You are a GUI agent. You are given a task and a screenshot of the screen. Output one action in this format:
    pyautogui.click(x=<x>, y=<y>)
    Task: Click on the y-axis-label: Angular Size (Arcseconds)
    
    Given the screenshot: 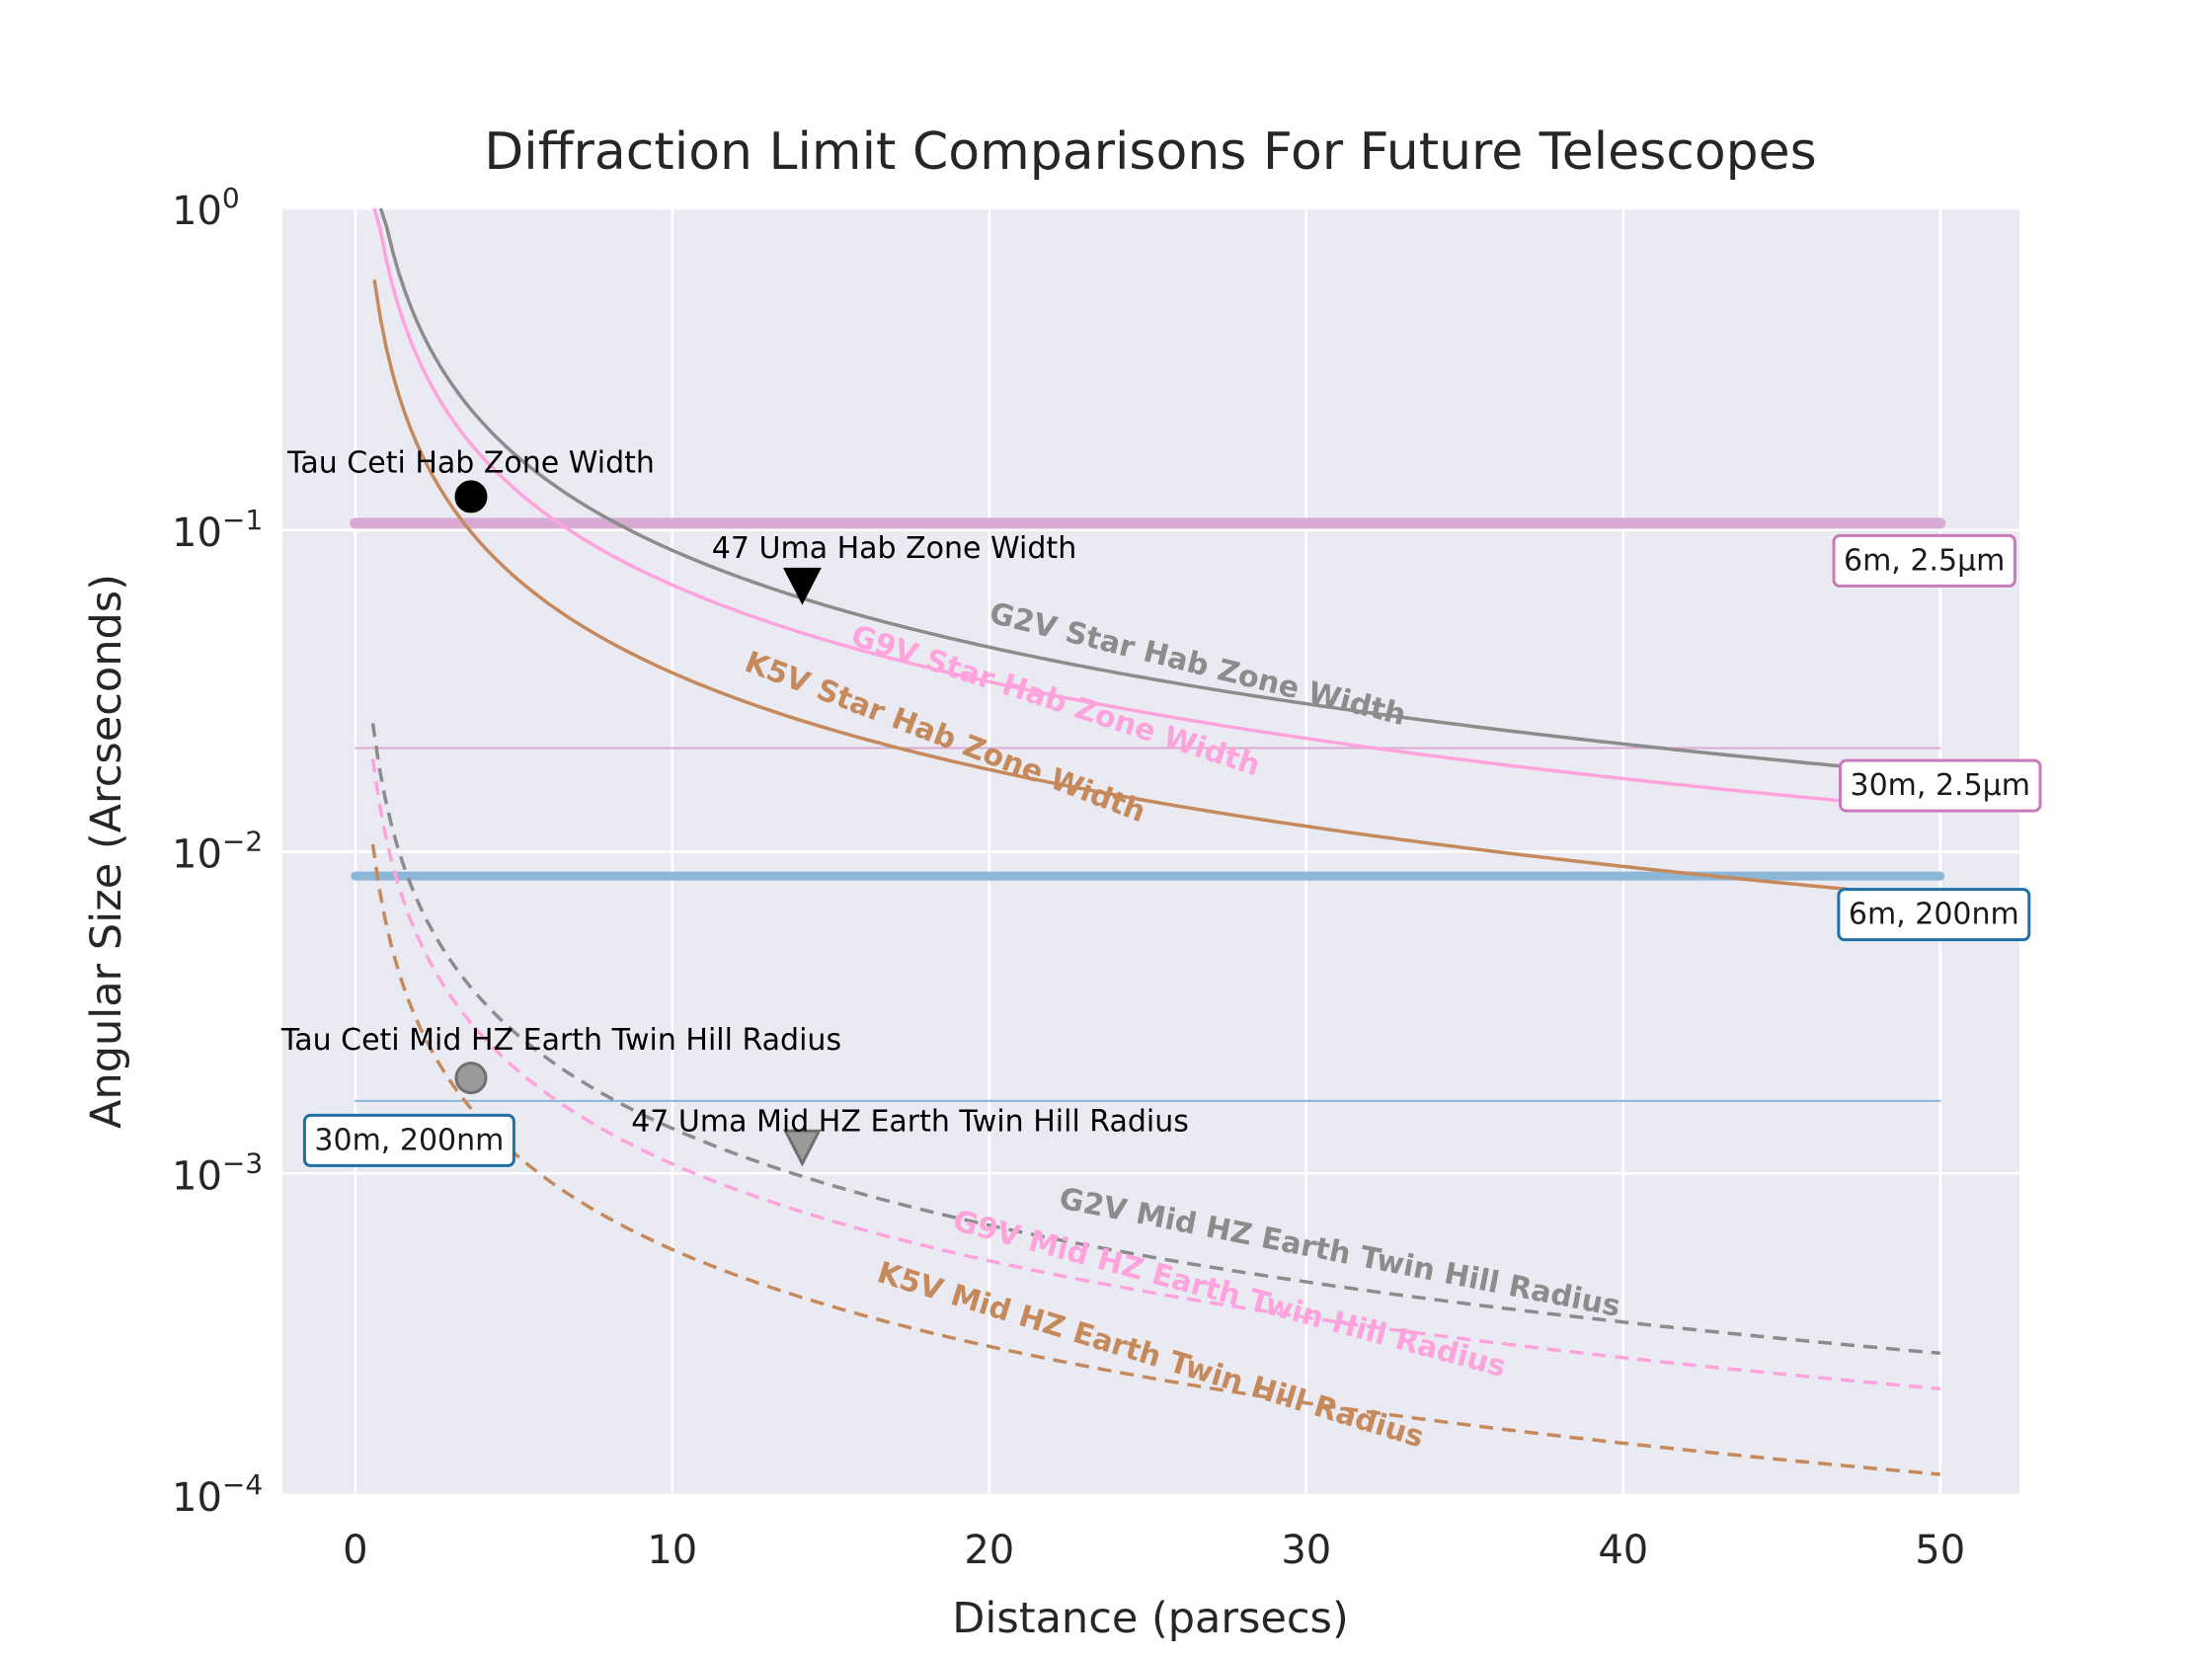 What is the action you would take?
    pyautogui.click(x=107, y=852)
    